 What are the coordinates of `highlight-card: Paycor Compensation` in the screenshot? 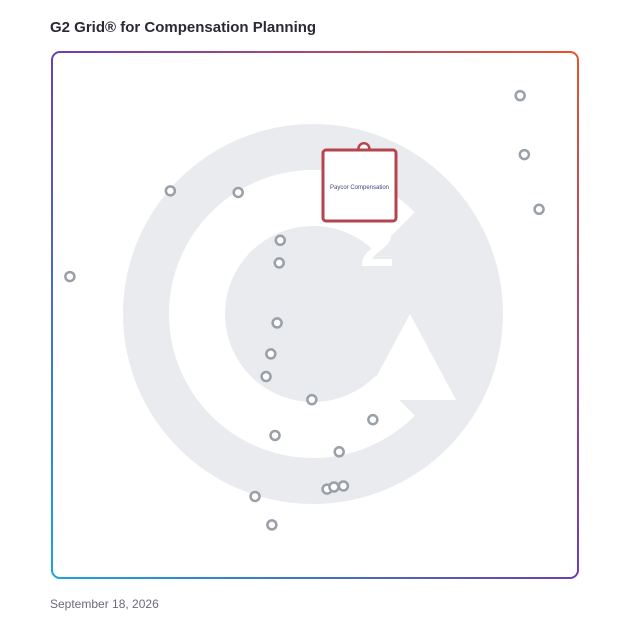 It's located at (359, 185).